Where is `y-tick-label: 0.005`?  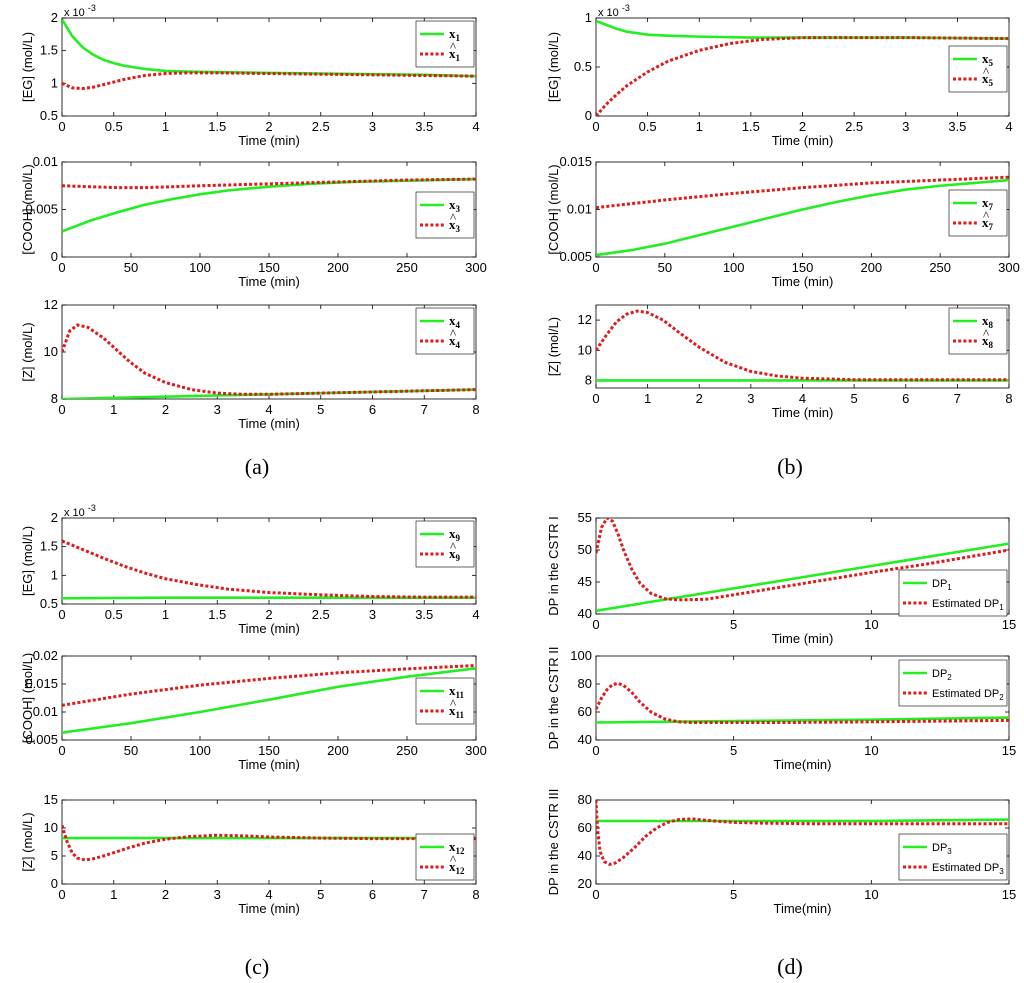
y-tick-label: 0.005 is located at coordinates (41, 209).